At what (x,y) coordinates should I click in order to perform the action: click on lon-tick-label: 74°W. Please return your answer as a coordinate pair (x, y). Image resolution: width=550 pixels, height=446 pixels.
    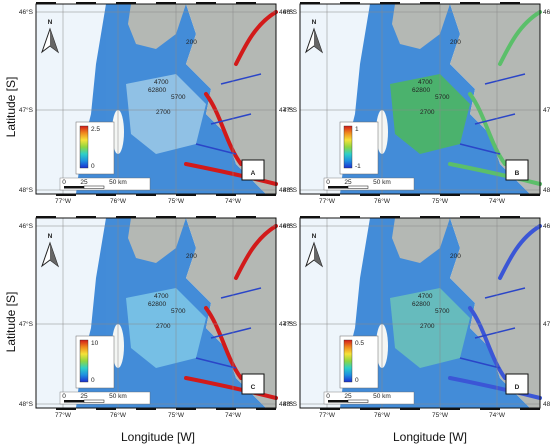
    Looking at the image, I should click on (497, 415).